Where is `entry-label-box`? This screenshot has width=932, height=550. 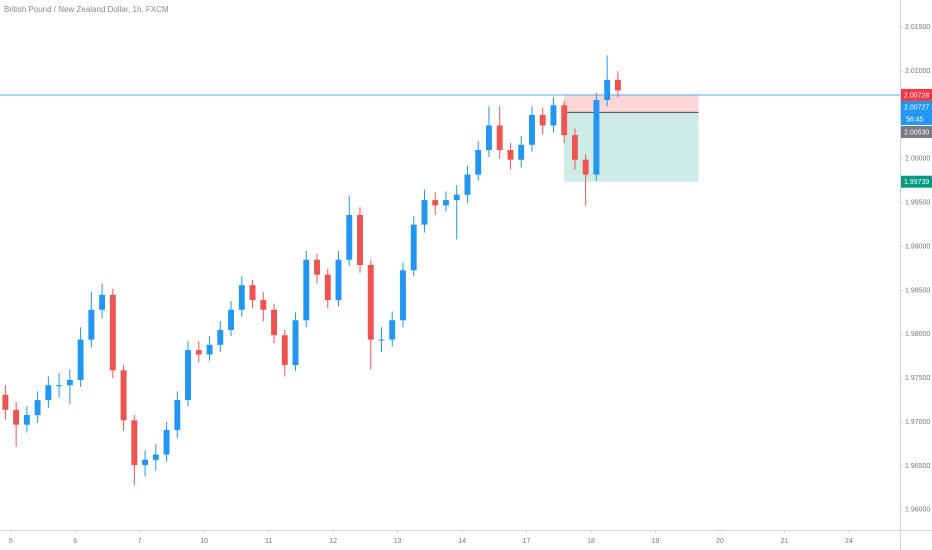 entry-label-box is located at coordinates (916, 131).